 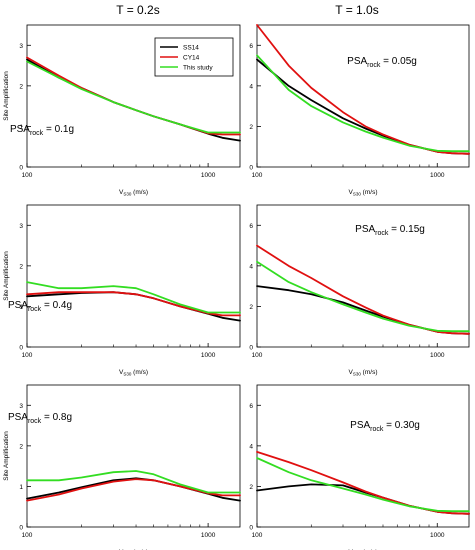 What do you see at coordinates (42, 130) in the screenshot?
I see `psa-rock-annotation: PSArock = 0.1g` at bounding box center [42, 130].